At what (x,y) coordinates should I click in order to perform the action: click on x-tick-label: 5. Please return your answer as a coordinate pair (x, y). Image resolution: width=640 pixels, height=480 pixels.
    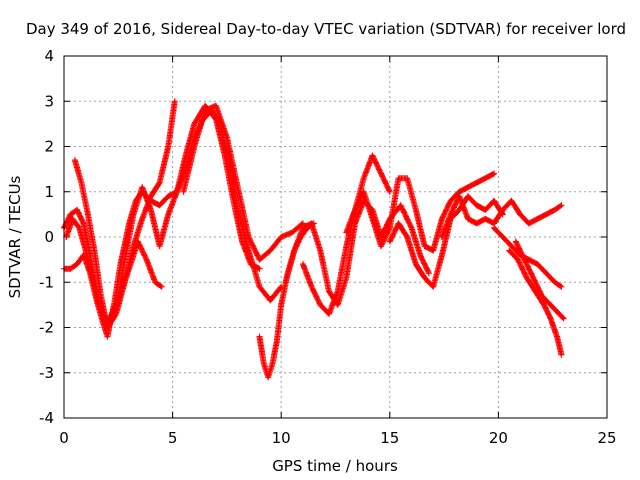
    Looking at the image, I should click on (173, 438).